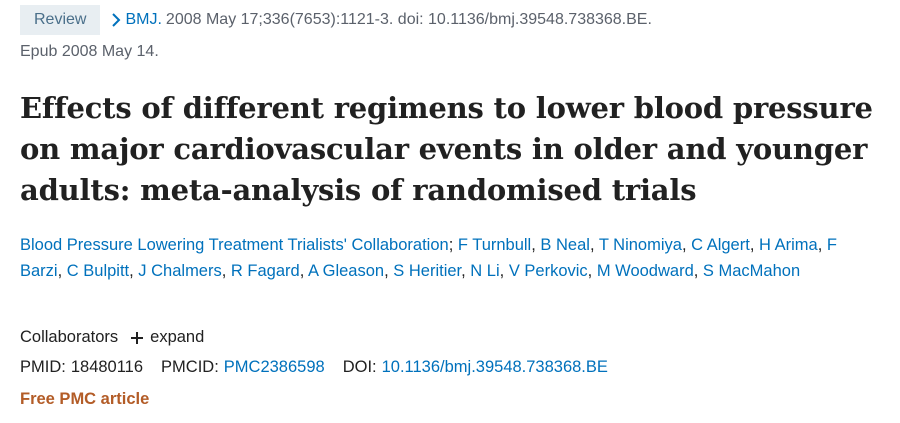  I want to click on pmcid-link: PMC2386598, so click(274, 367).